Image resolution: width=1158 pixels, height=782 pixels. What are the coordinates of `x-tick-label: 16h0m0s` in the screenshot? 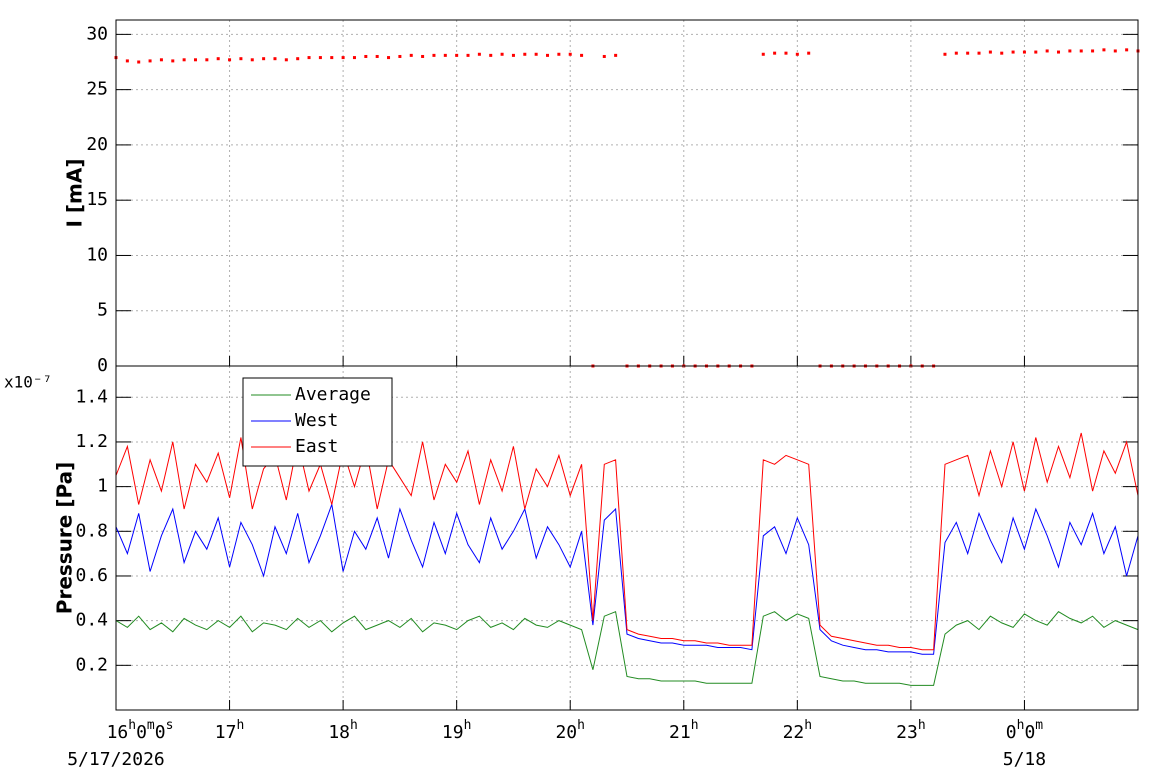 It's located at (140, 731).